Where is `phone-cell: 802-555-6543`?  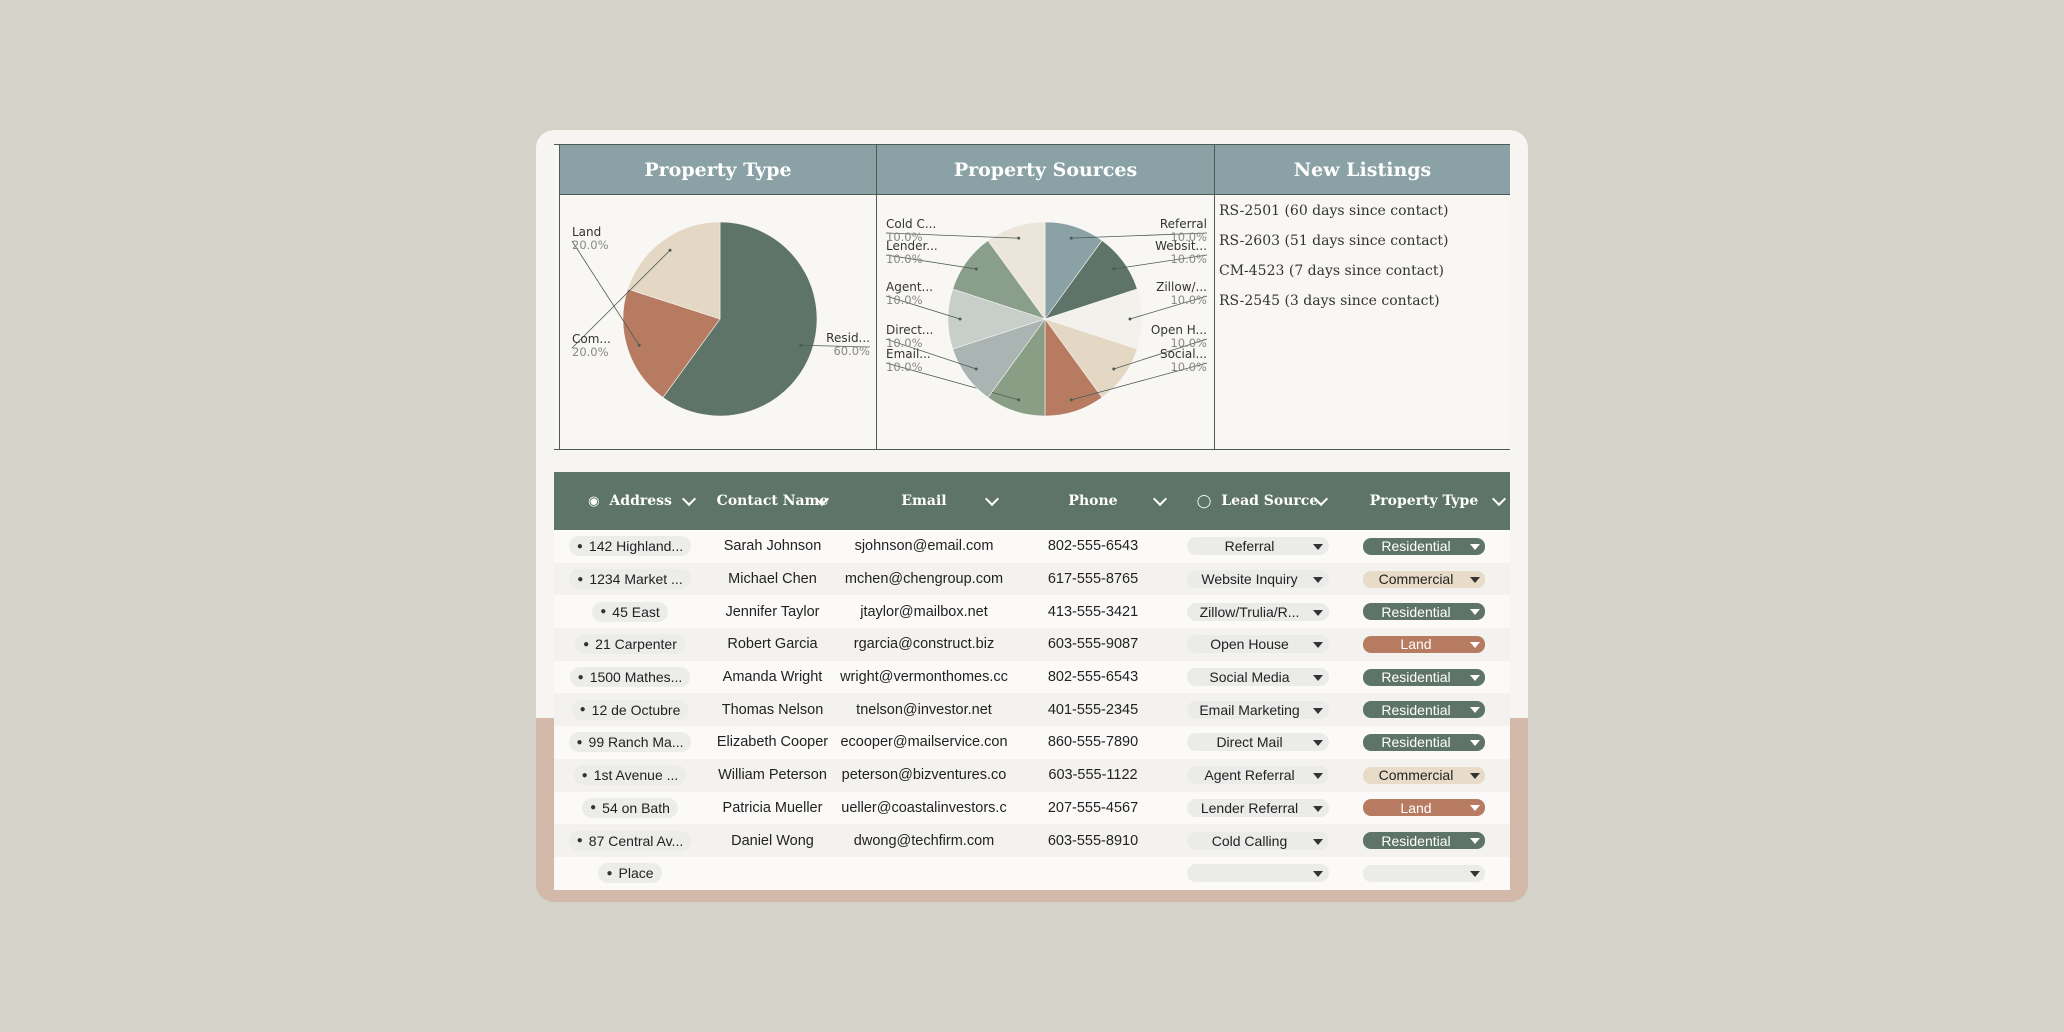 phone-cell: 802-555-6543 is located at coordinates (1093, 546).